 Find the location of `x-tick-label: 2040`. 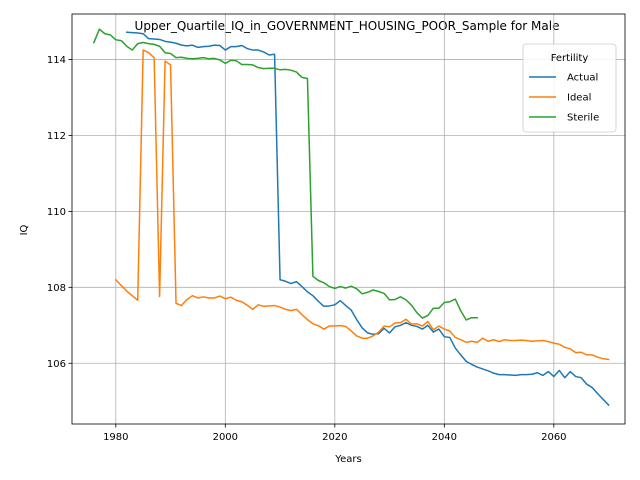

x-tick-label: 2040 is located at coordinates (444, 437).